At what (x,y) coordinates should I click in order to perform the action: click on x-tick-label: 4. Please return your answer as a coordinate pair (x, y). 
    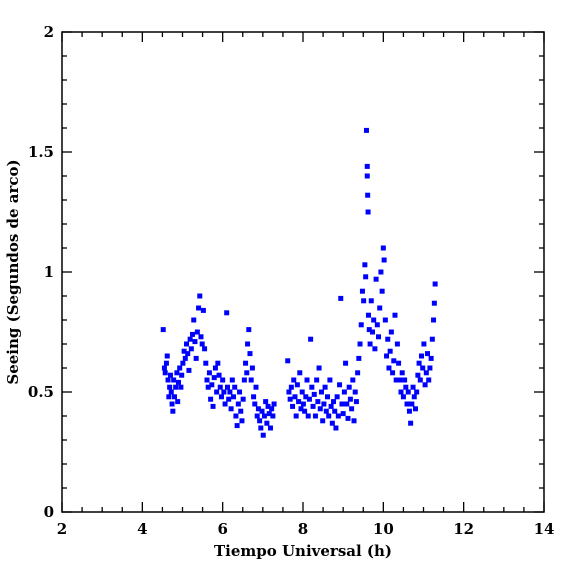
    Looking at the image, I should click on (142, 529).